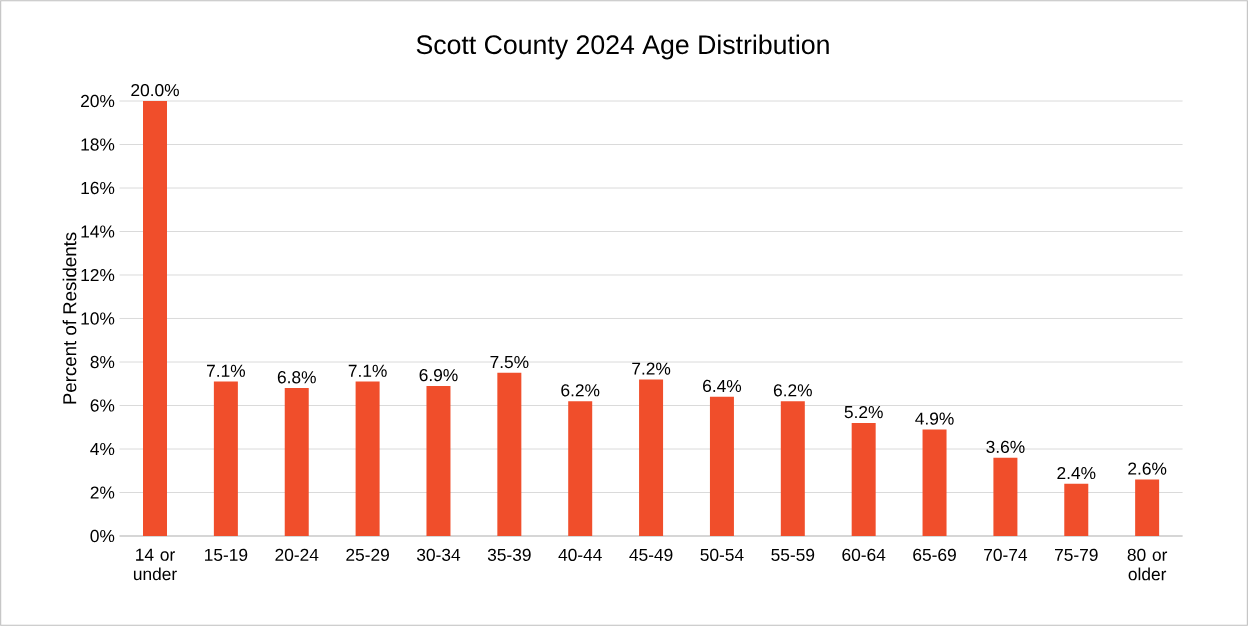  I want to click on x-tick-label: 45-49, so click(651, 554).